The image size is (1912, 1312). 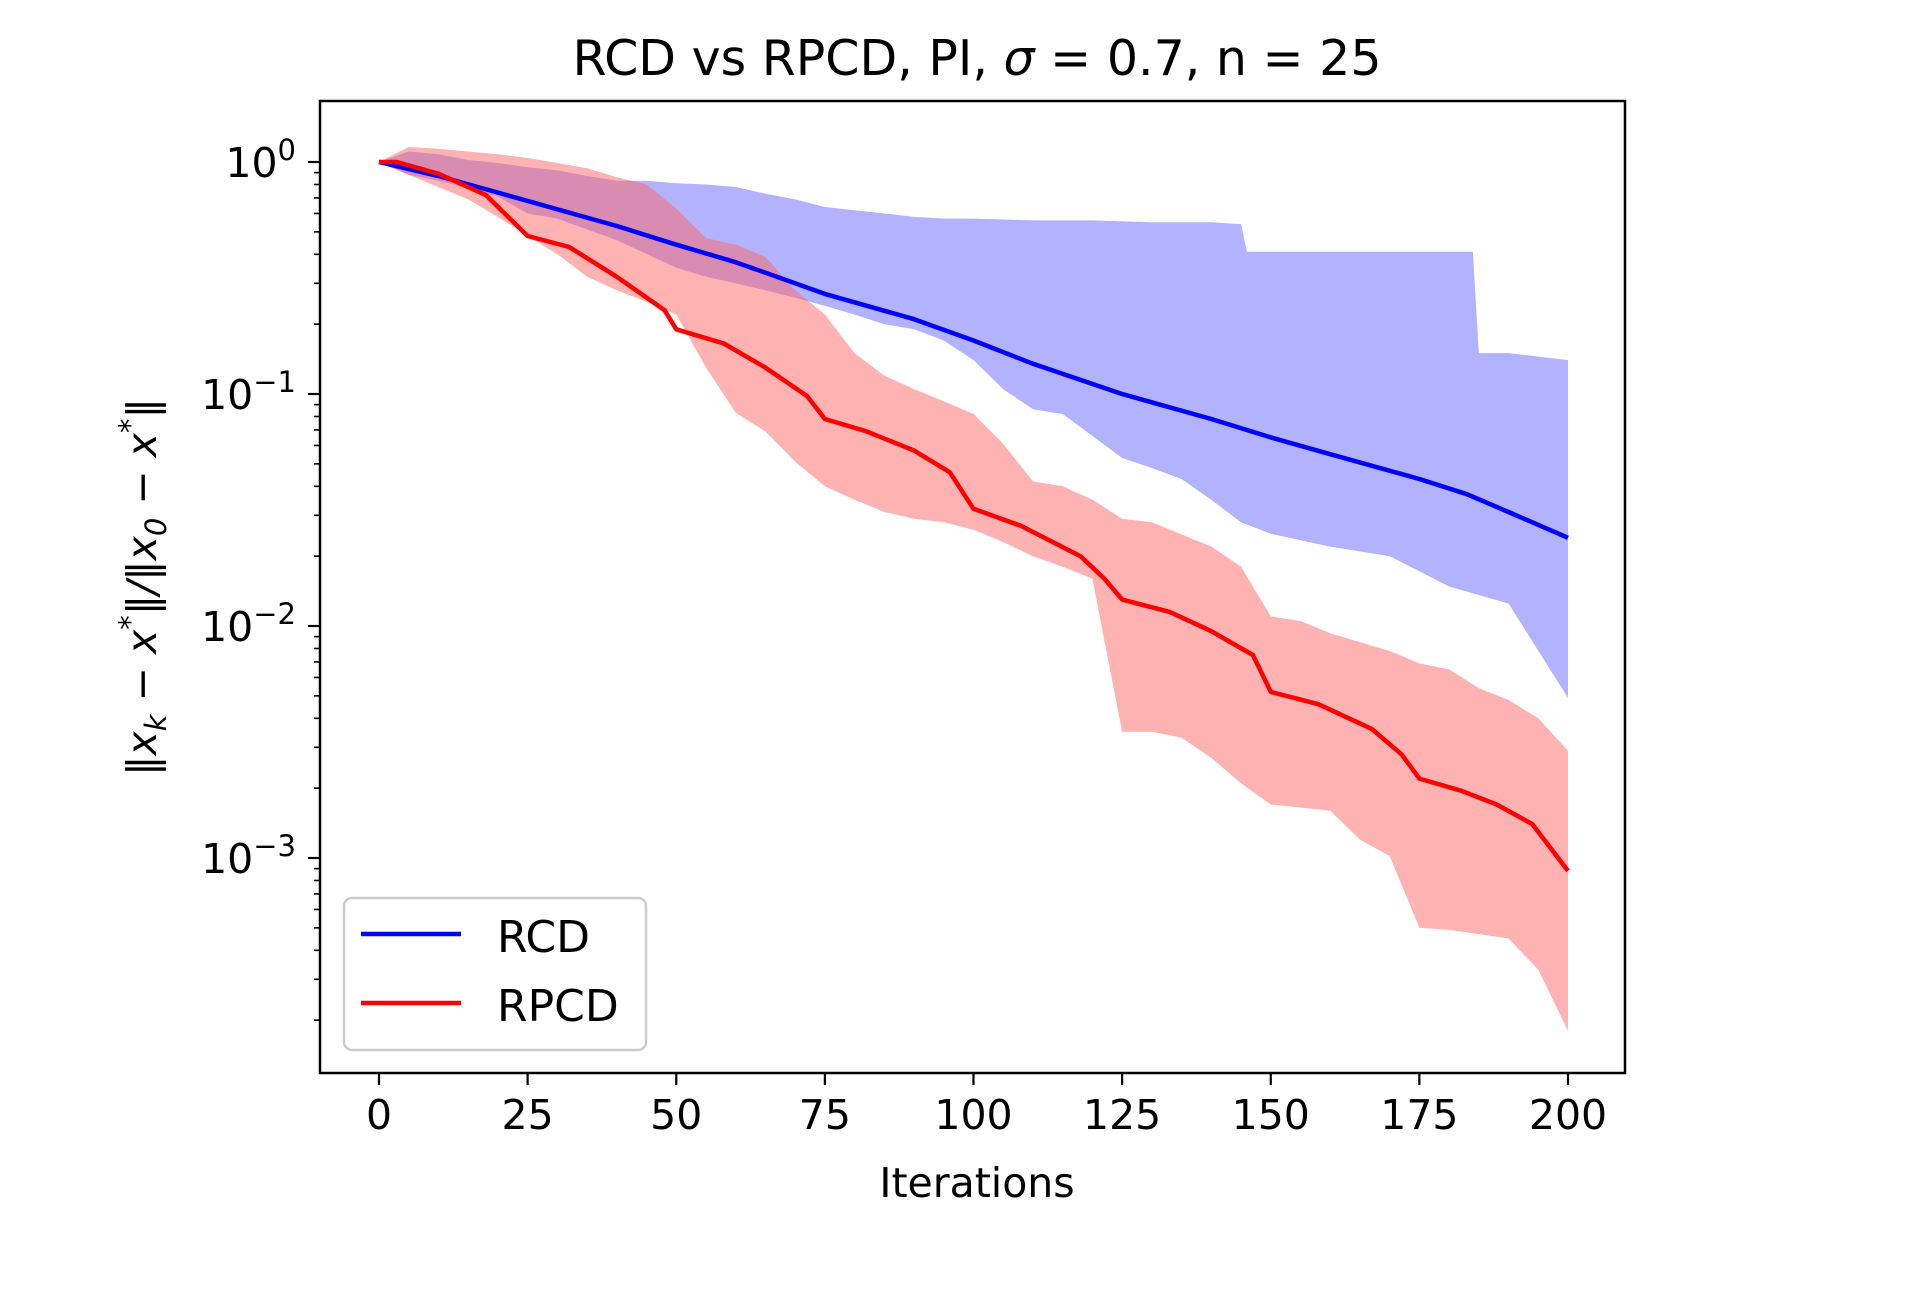 I want to click on legend-label-rcd: RCD, so click(x=543, y=937).